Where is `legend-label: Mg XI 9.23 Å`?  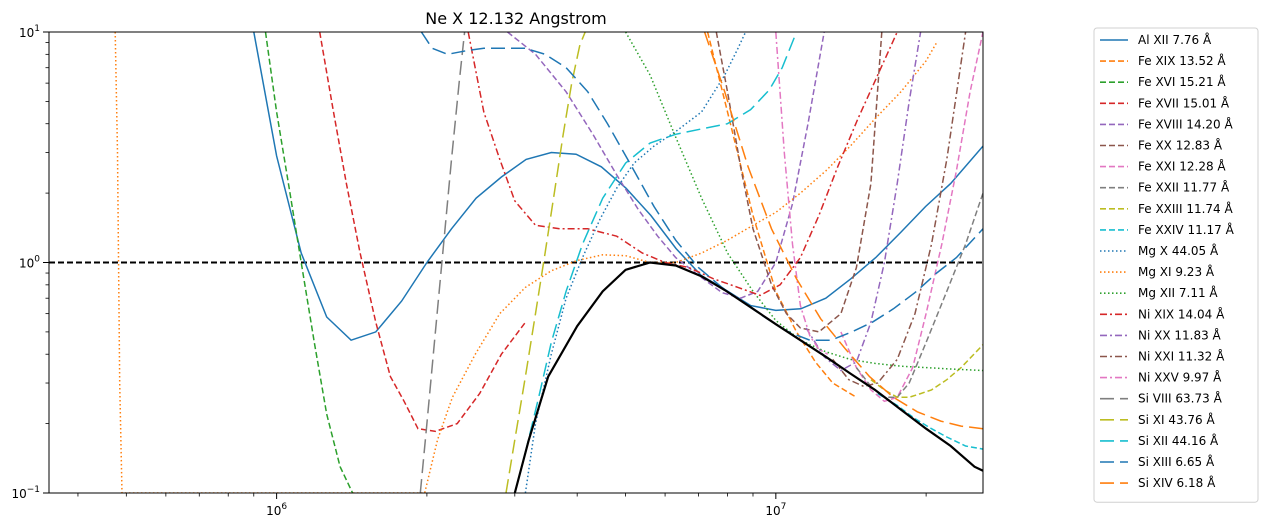 legend-label: Mg XI 9.23 Å is located at coordinates (1176, 271).